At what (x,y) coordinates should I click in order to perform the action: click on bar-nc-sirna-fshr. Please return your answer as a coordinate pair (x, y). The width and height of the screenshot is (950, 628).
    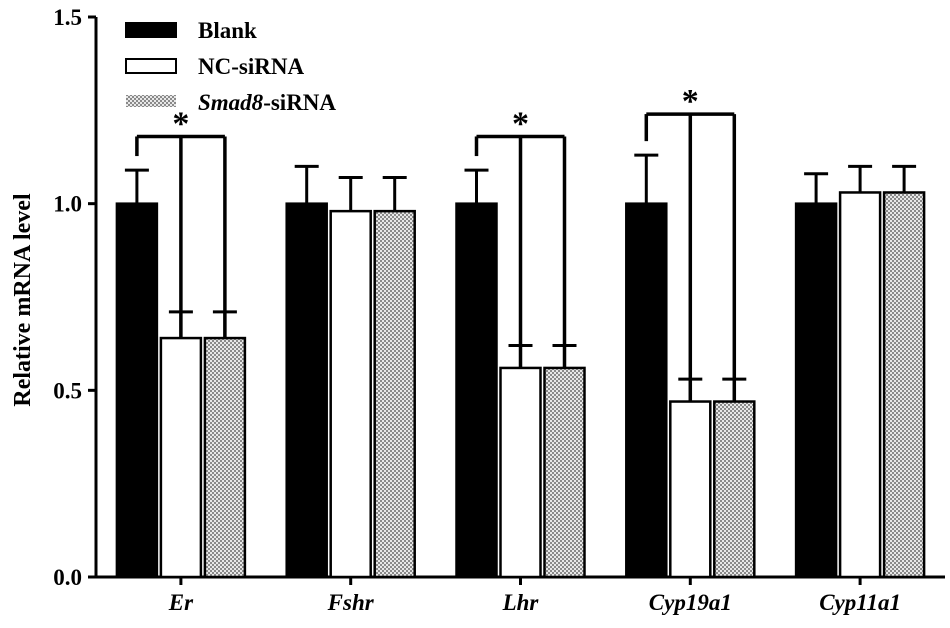
    Looking at the image, I should click on (350, 394).